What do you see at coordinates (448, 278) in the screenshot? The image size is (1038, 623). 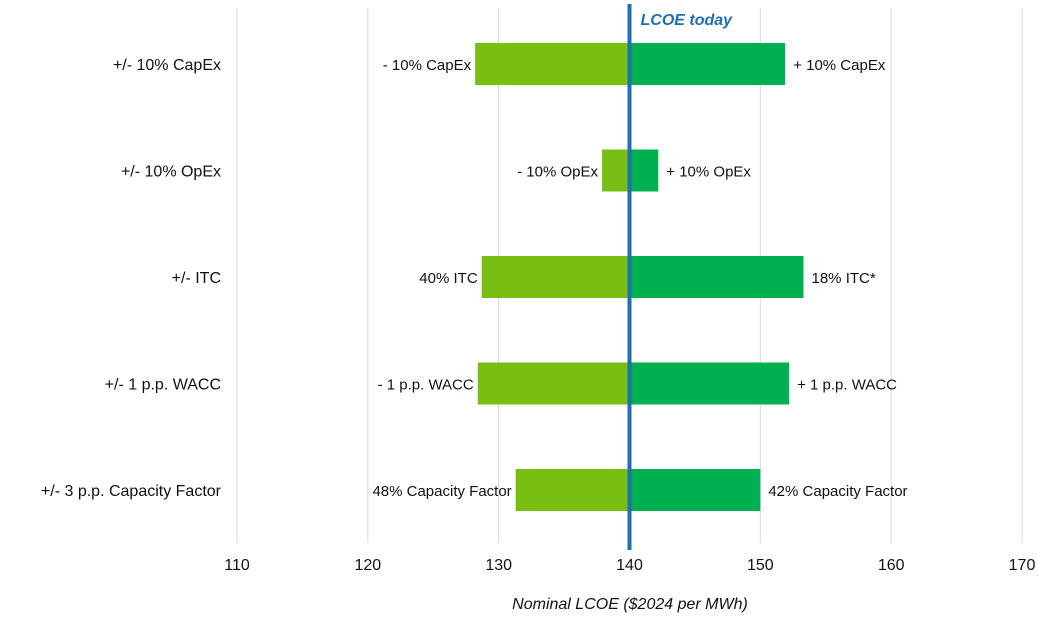 I see `bar-label-low: 40% ITC` at bounding box center [448, 278].